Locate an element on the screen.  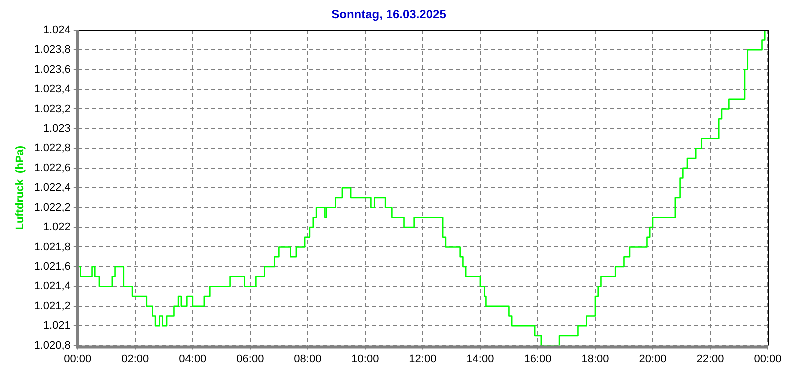
x-tick-label: 20:00 is located at coordinates (653, 359).